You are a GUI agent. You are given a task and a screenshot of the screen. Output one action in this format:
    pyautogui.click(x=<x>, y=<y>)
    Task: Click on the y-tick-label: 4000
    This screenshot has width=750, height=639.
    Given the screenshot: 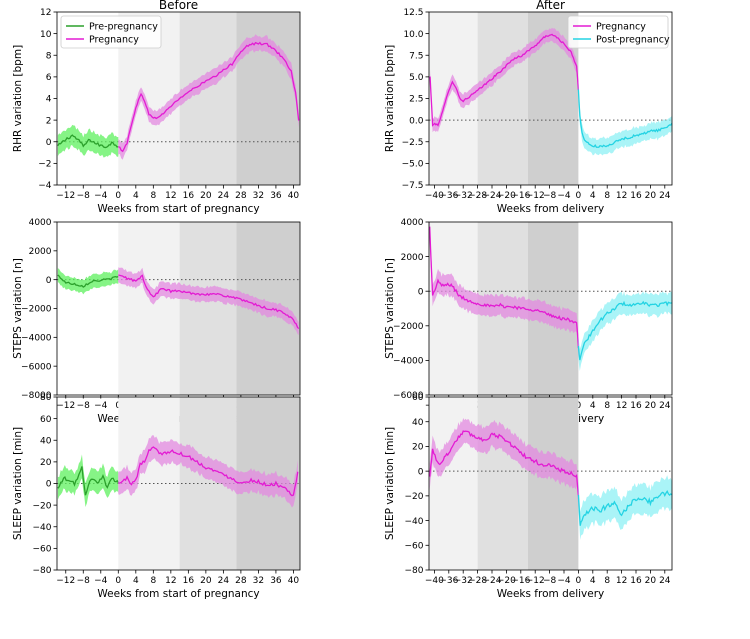 What is the action you would take?
    pyautogui.click(x=412, y=223)
    